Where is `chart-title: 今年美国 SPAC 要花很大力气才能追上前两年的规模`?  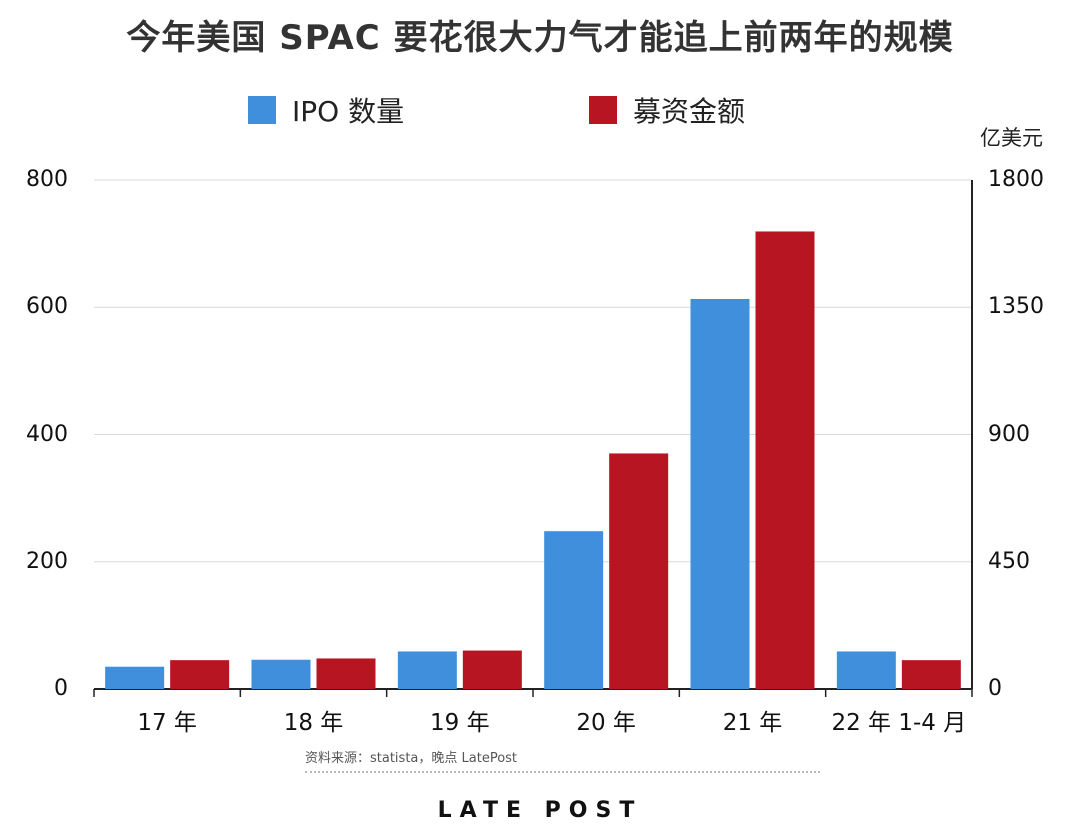
chart-title: 今年美国 SPAC 要花很大力气才能追上前两年的规模 is located at coordinates (540, 38).